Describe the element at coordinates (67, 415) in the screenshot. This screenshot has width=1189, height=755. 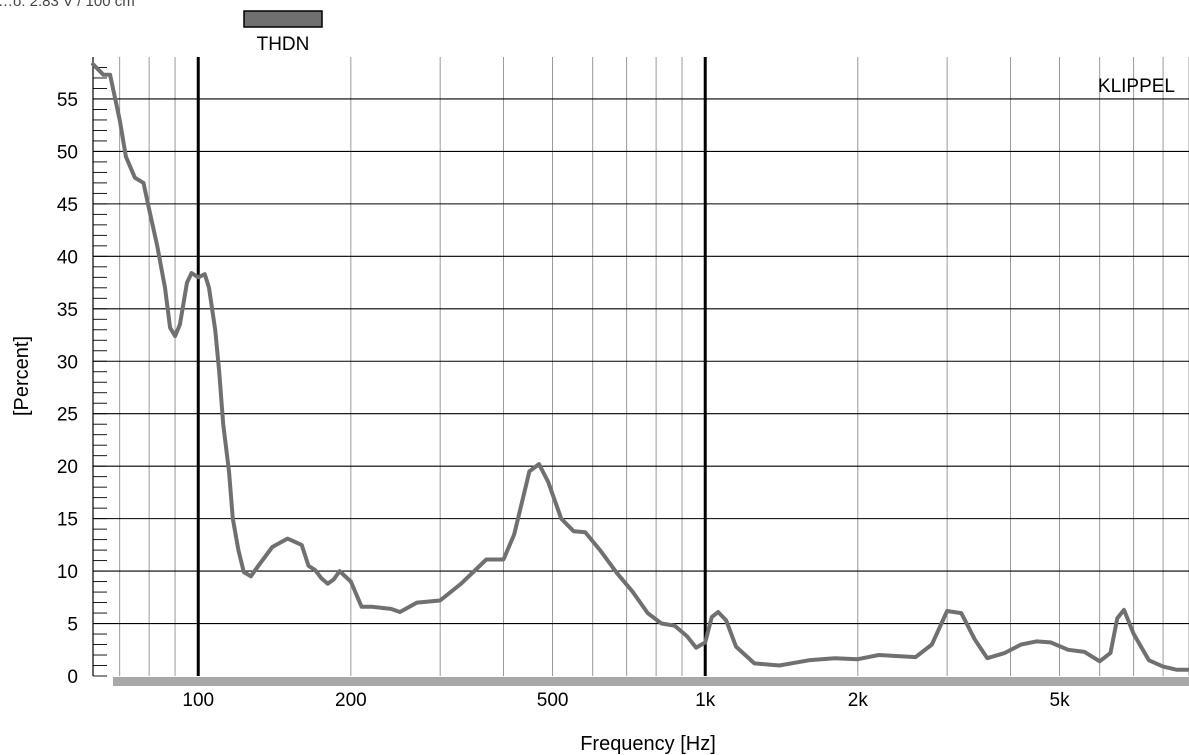
I see `y-tick-label: 25` at that location.